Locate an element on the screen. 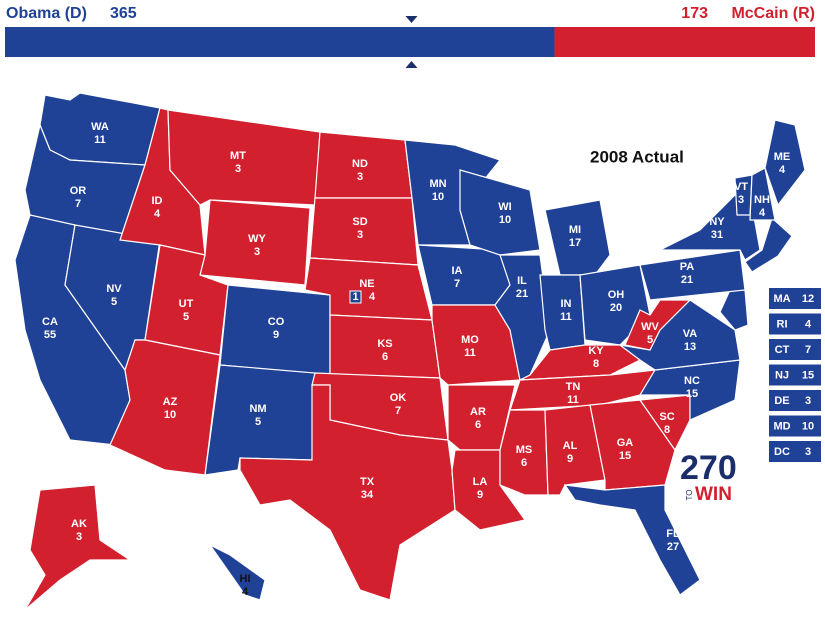 The height and width of the screenshot is (625, 825). state-abbr: HI is located at coordinates (245, 579).